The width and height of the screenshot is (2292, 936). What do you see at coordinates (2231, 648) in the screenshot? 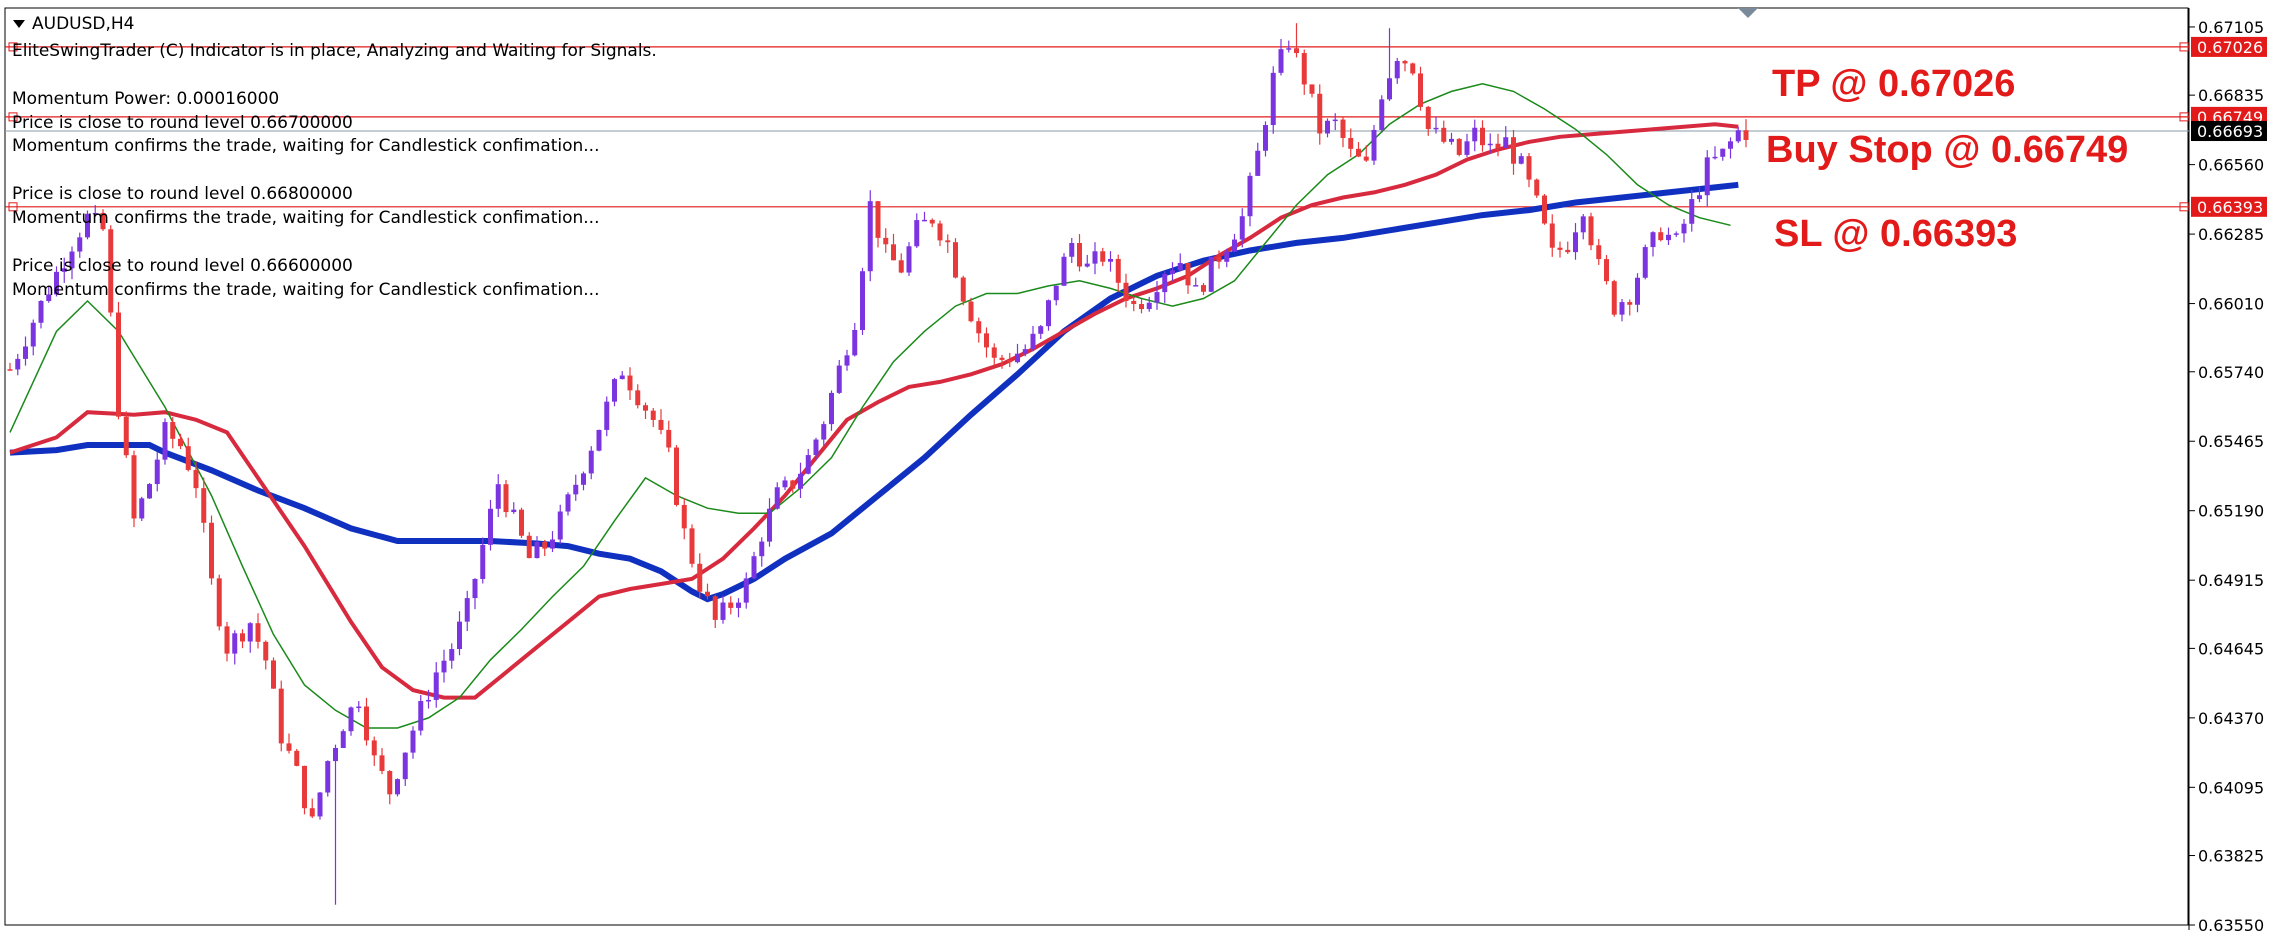
I see `axis-tick-label: 0.64645` at bounding box center [2231, 648].